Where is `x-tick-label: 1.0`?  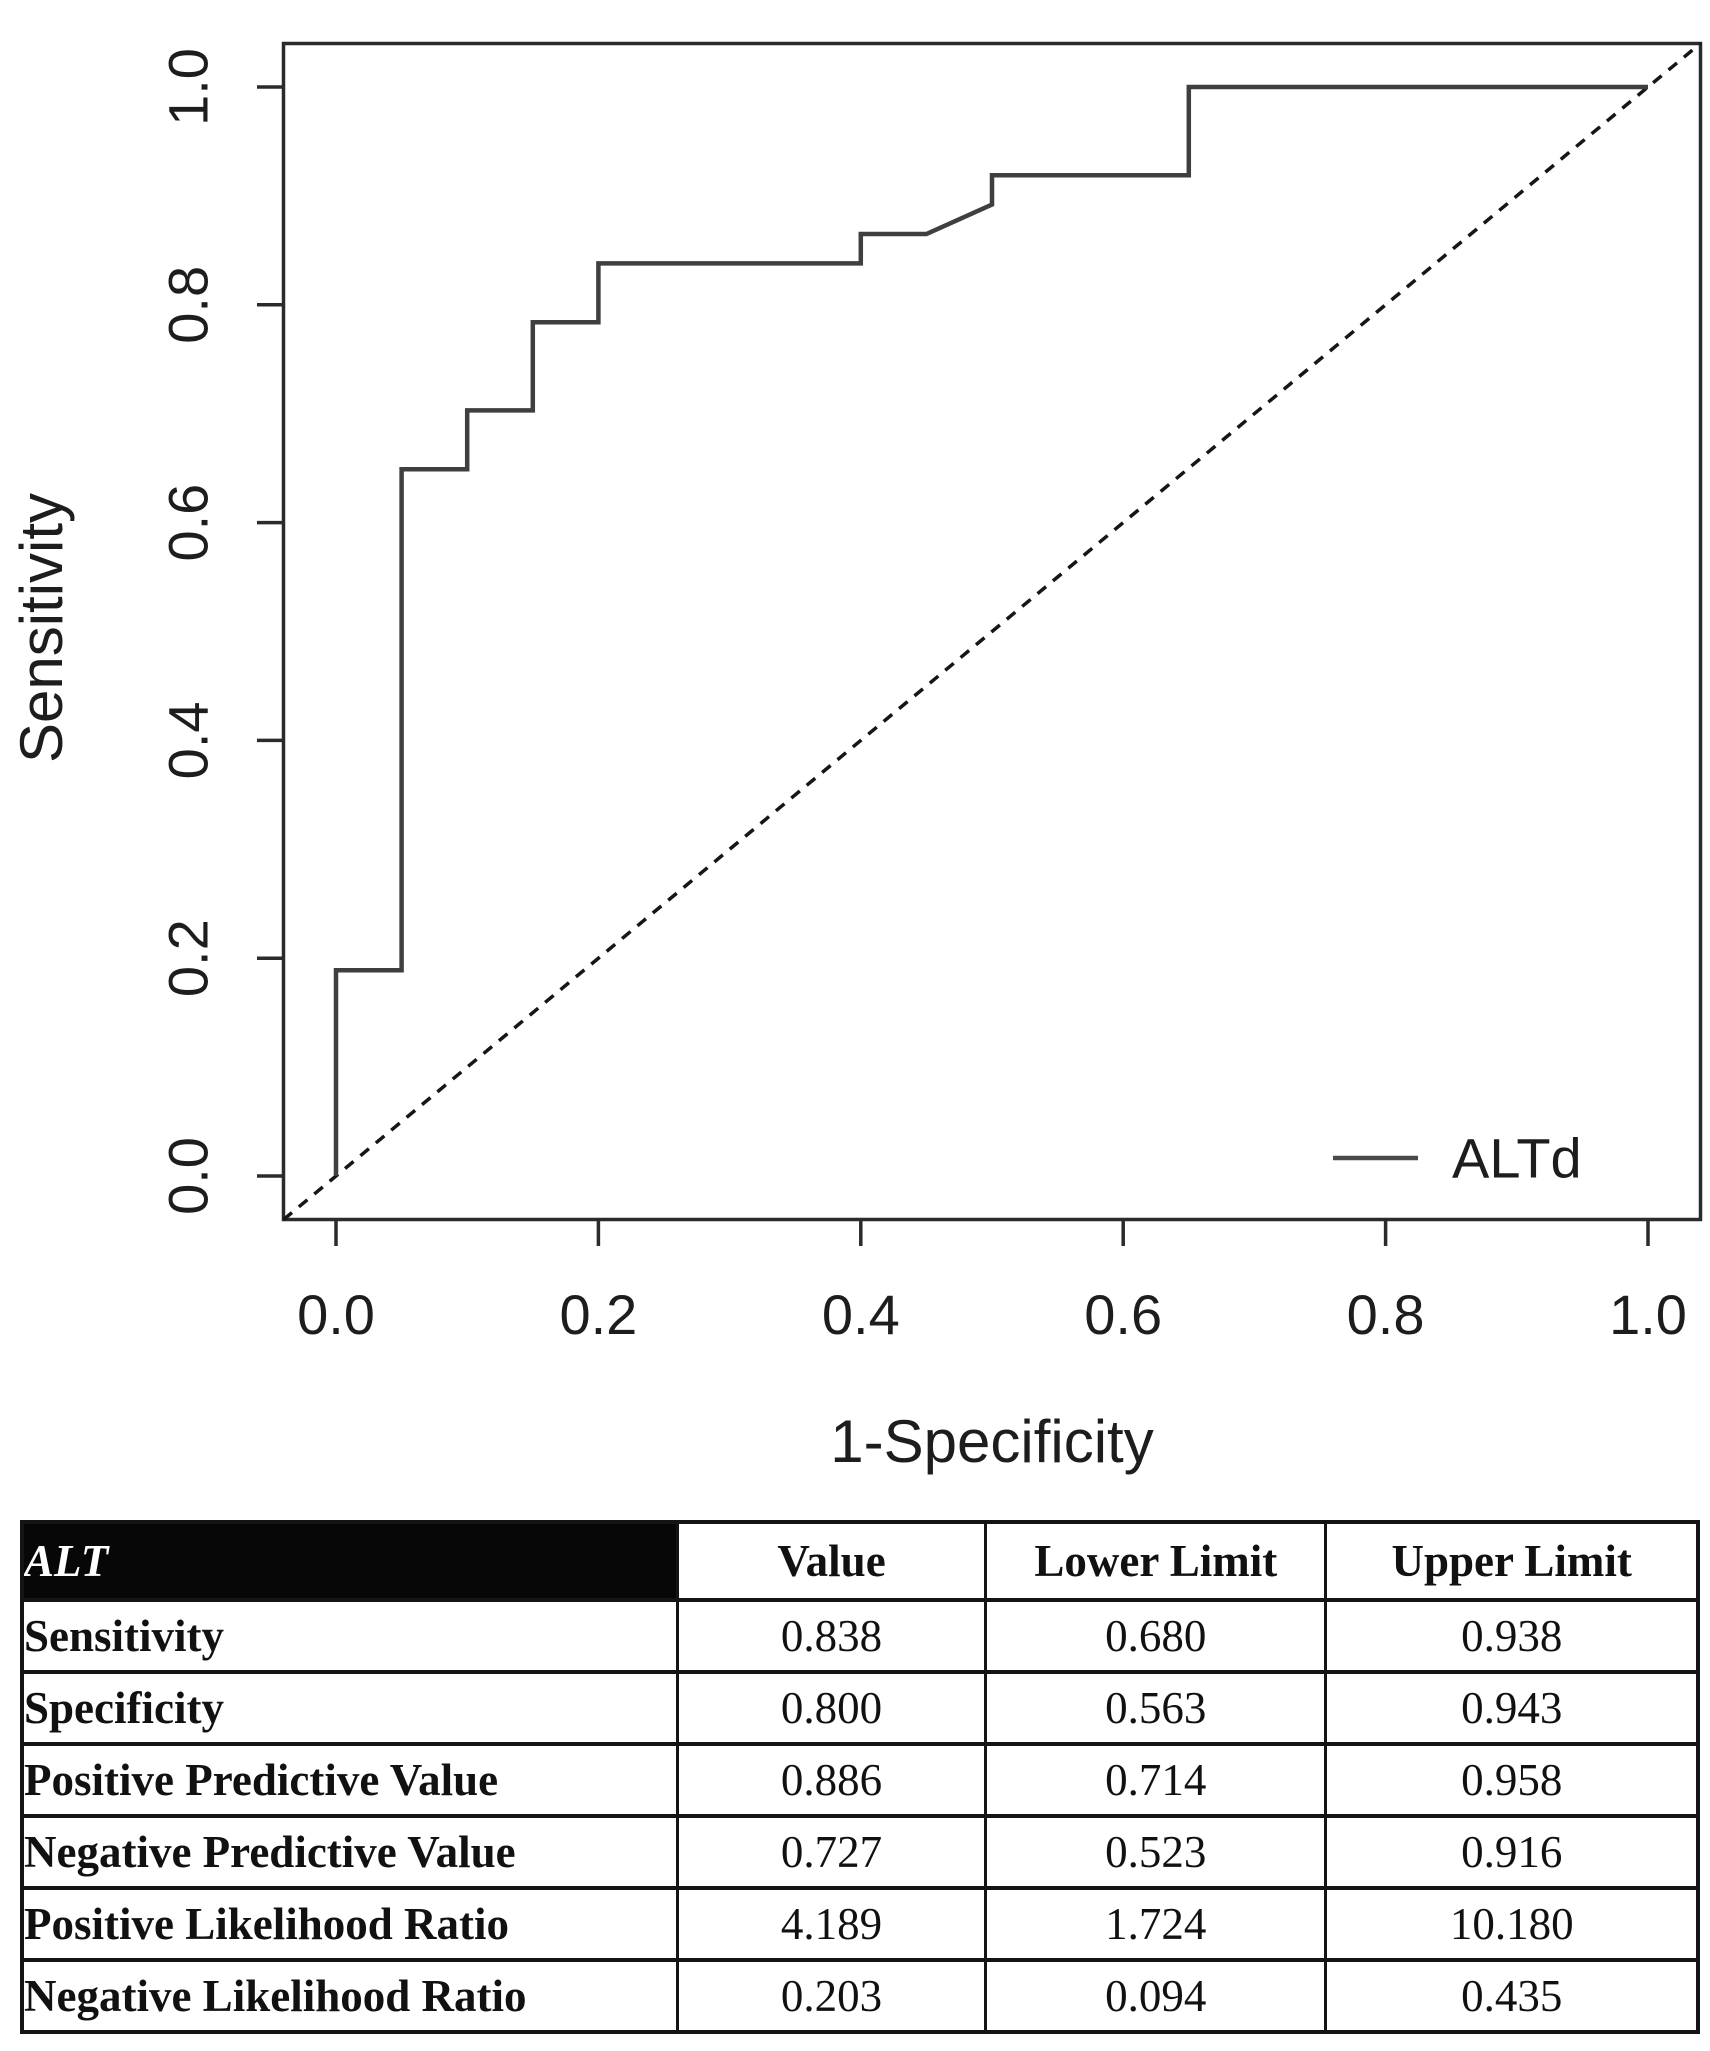
x-tick-label: 1.0 is located at coordinates (1648, 1314).